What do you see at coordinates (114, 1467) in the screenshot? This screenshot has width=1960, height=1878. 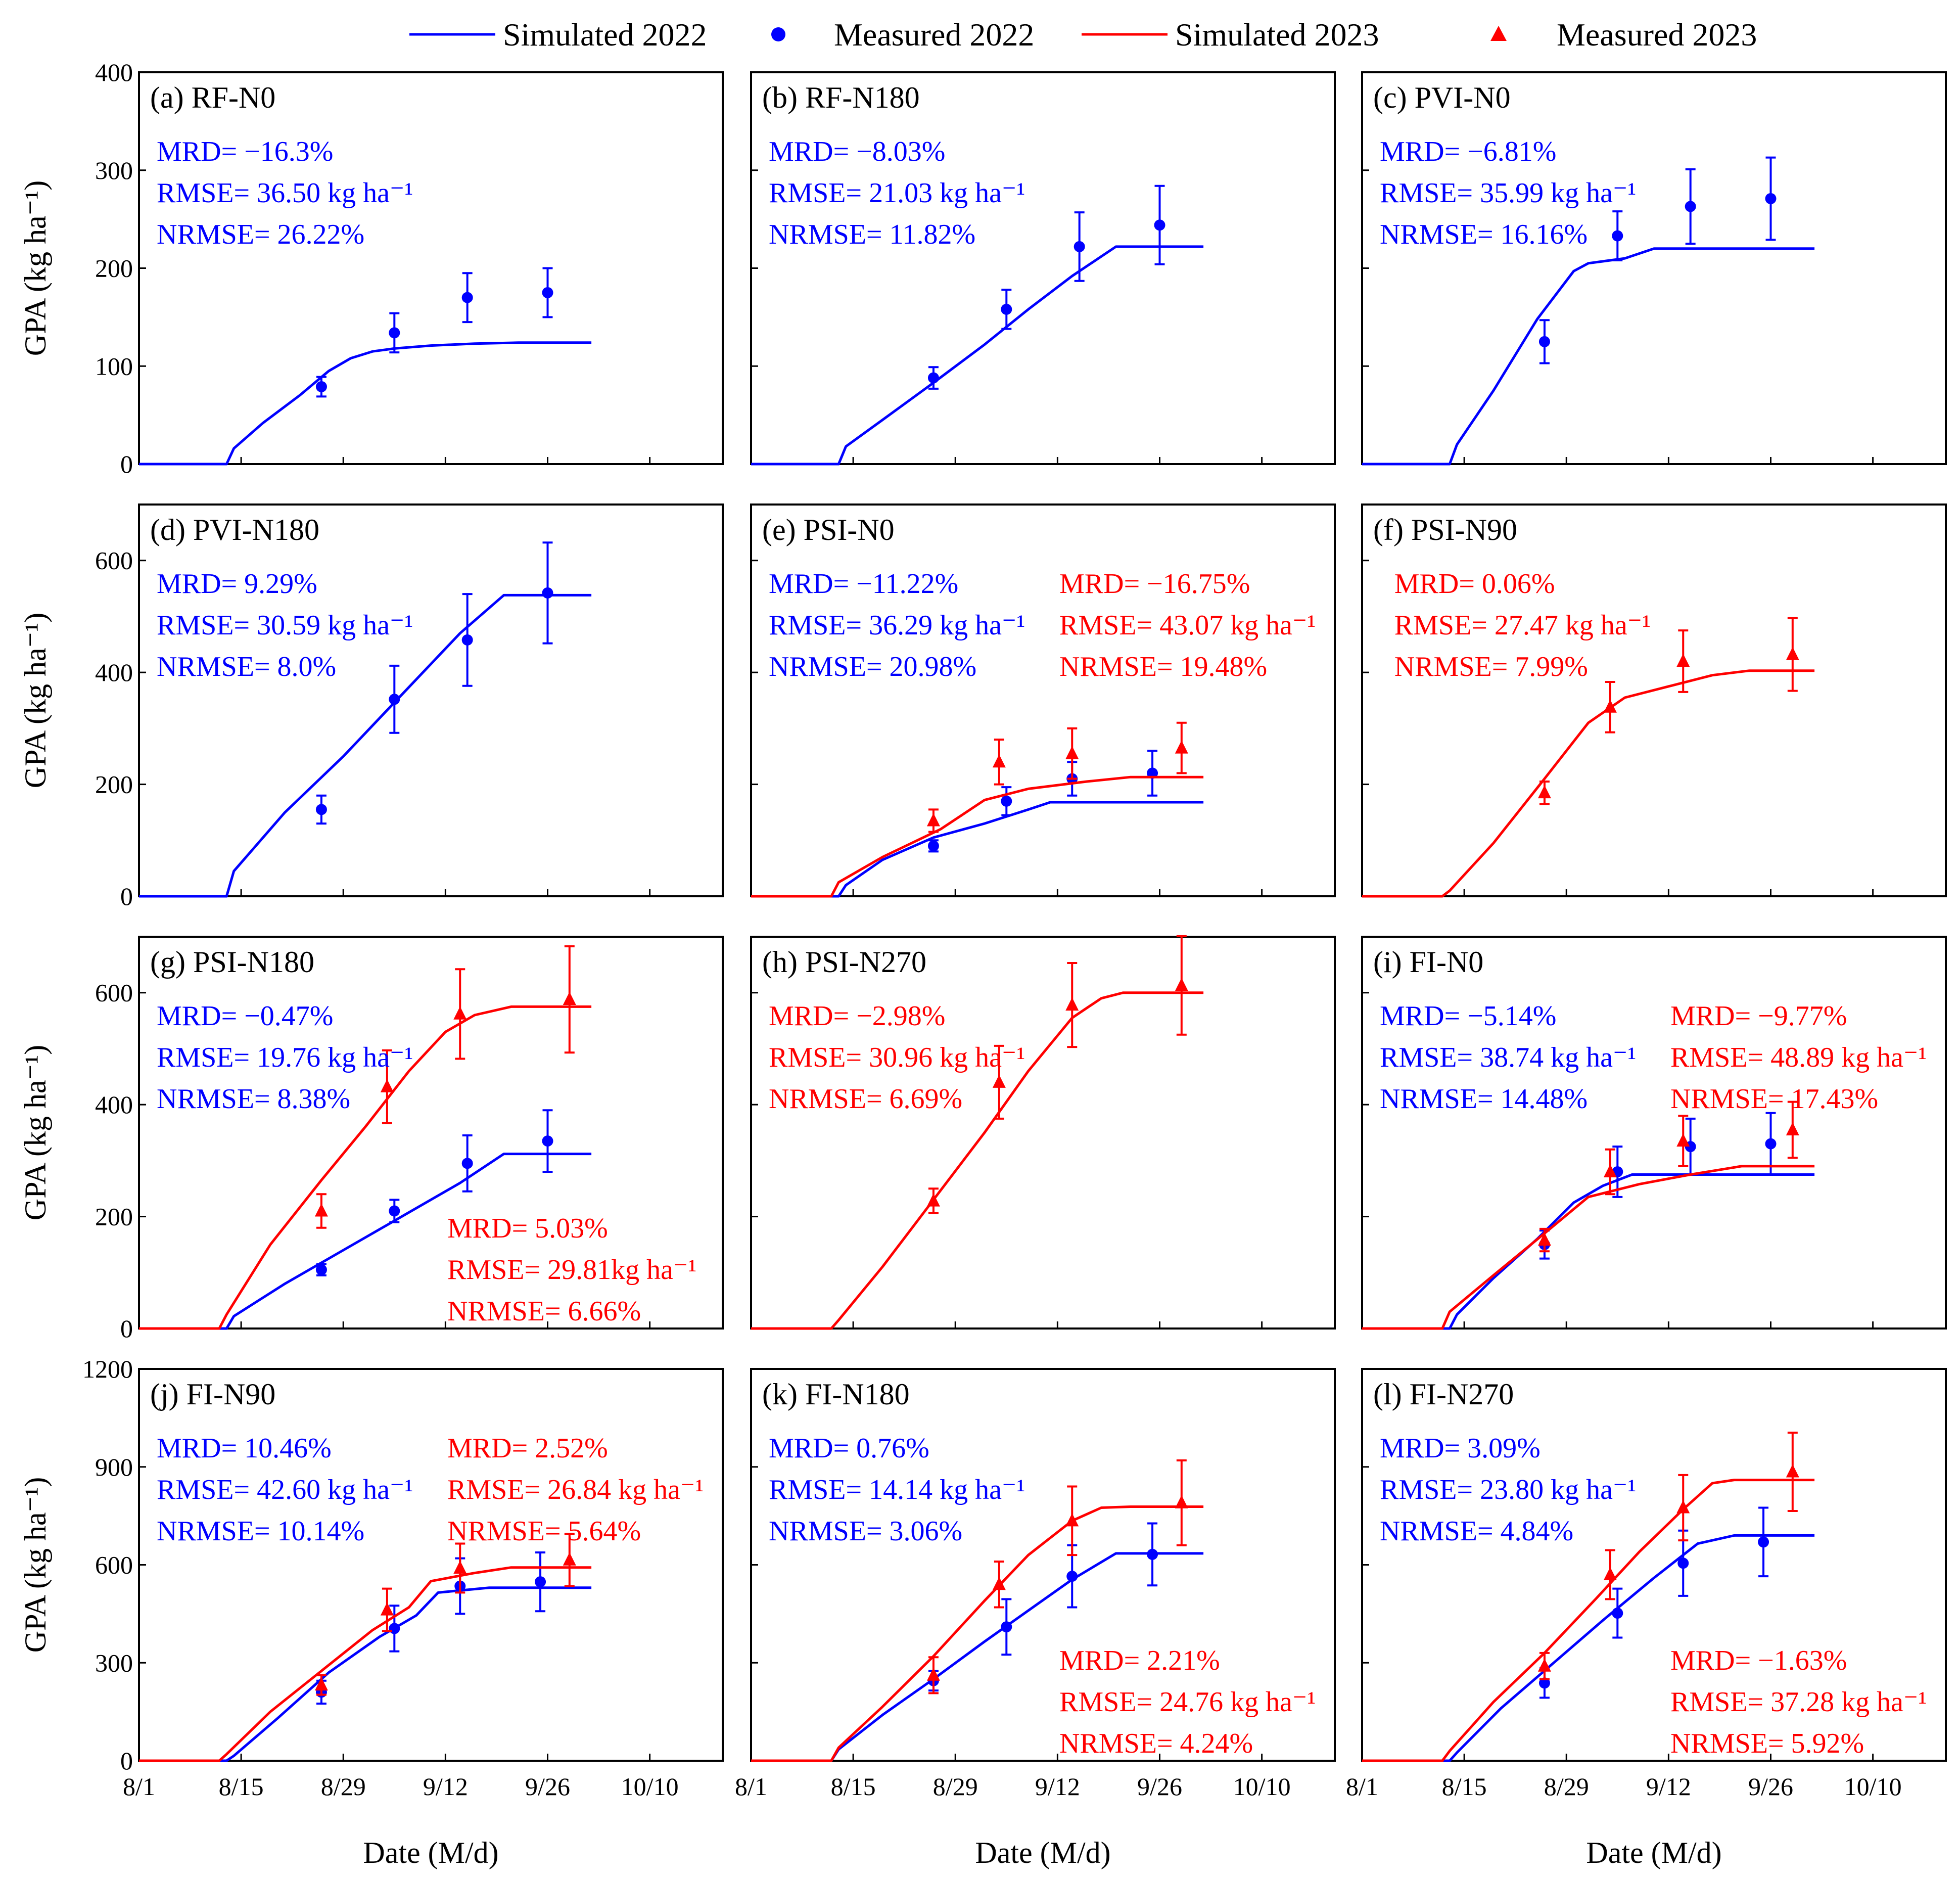 I see `y-tick-label: 900` at bounding box center [114, 1467].